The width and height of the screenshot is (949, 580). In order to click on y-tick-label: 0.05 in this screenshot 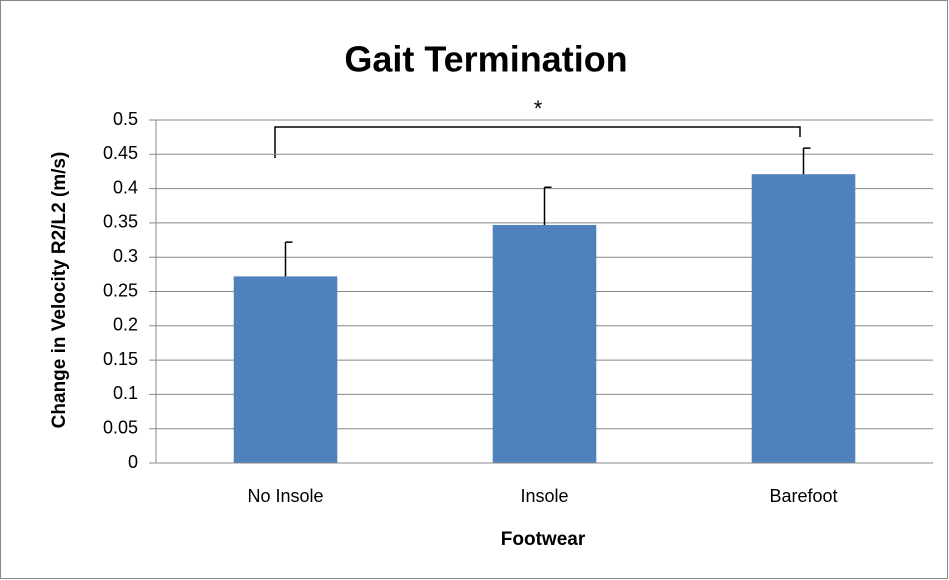, I will do `click(120, 427)`.